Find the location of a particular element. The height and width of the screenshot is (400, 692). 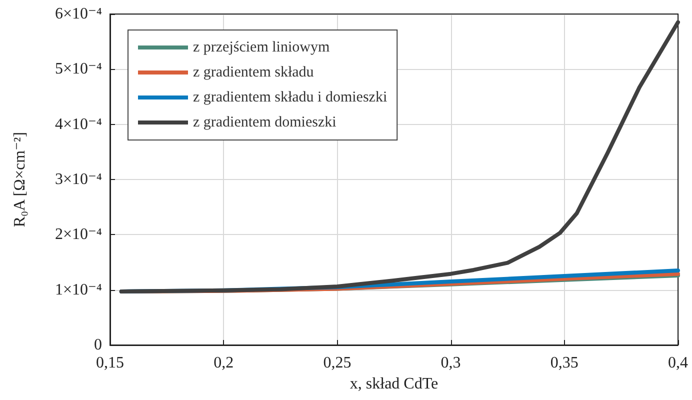

y-tick-label: 3×10⁻⁴ is located at coordinates (78, 179).